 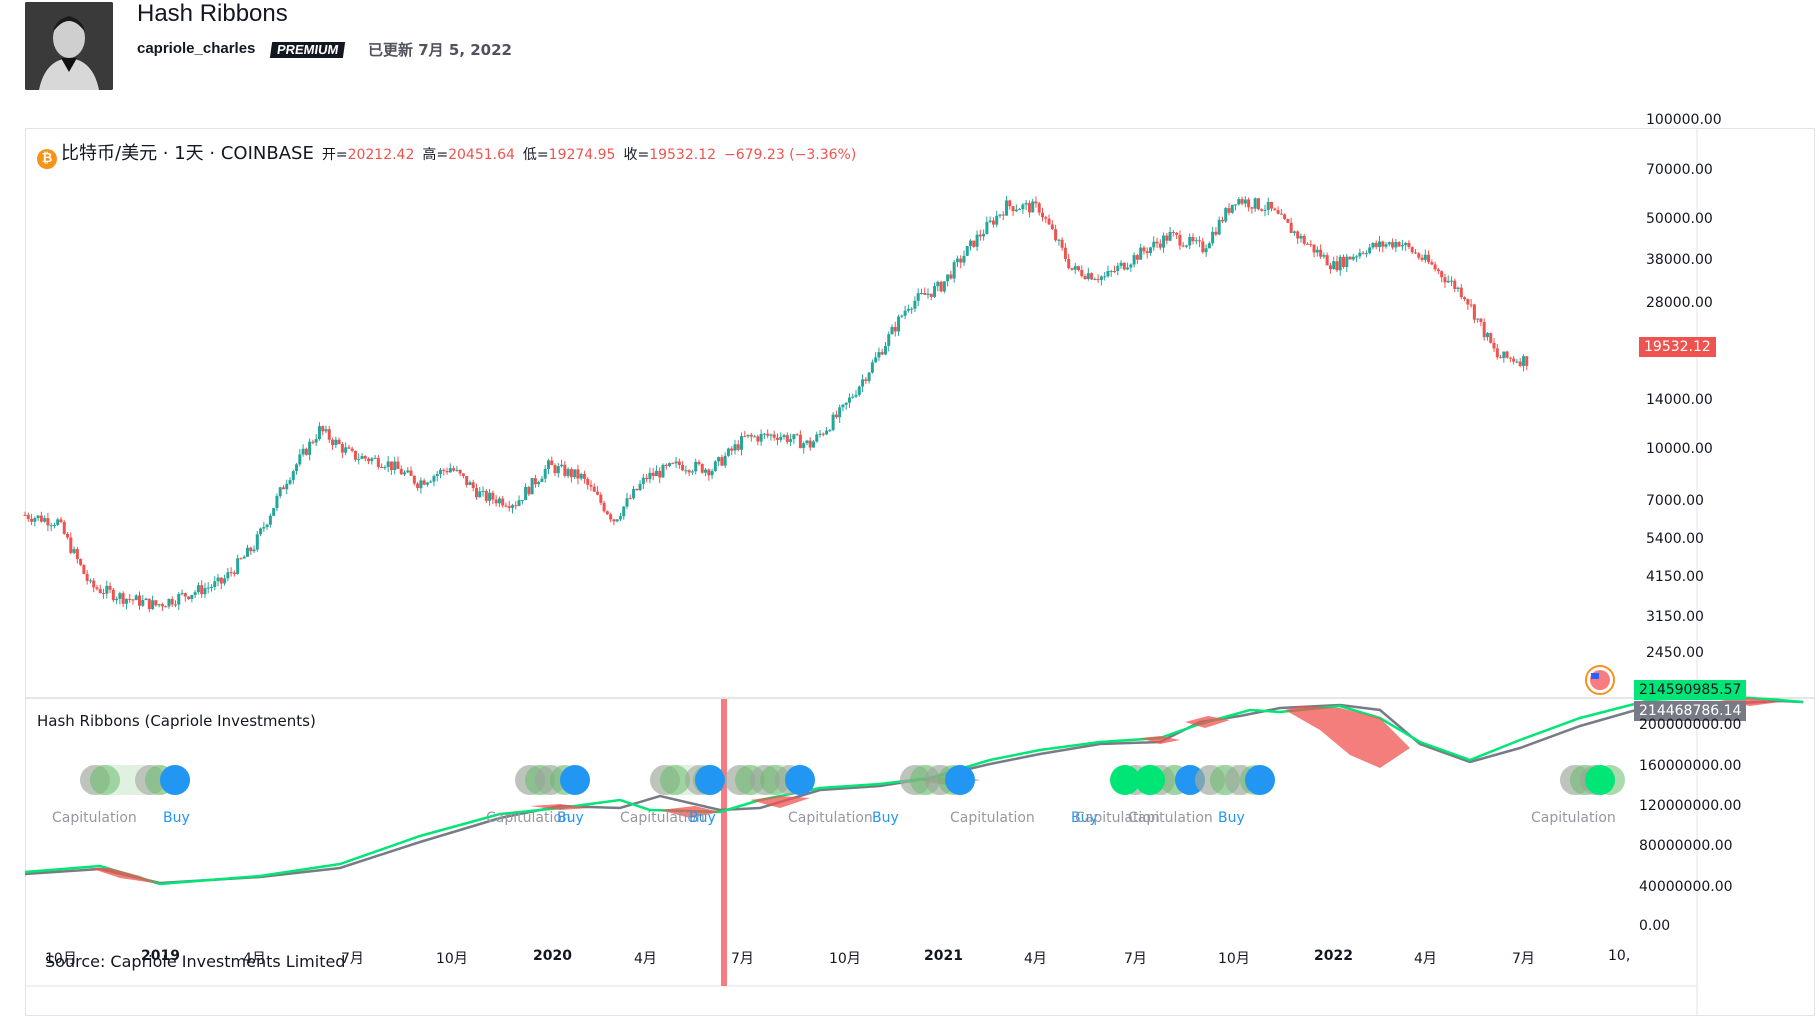 What do you see at coordinates (1750, 702) in the screenshot?
I see `capitulation-area` at bounding box center [1750, 702].